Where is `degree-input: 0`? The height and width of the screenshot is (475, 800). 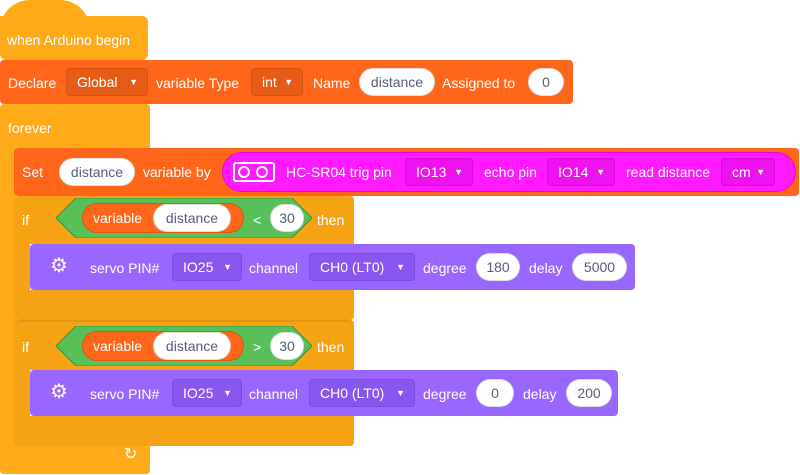
degree-input: 0 is located at coordinates (495, 393).